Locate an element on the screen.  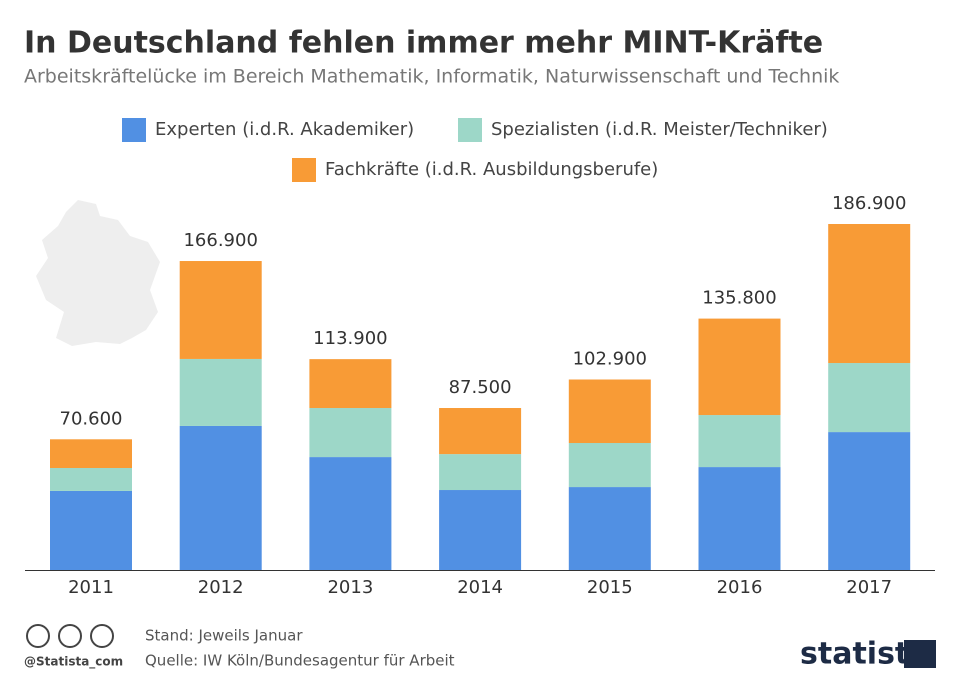
source: Quelle: IW Köln/Bundesagentur für Arbeit is located at coordinates (300, 661).